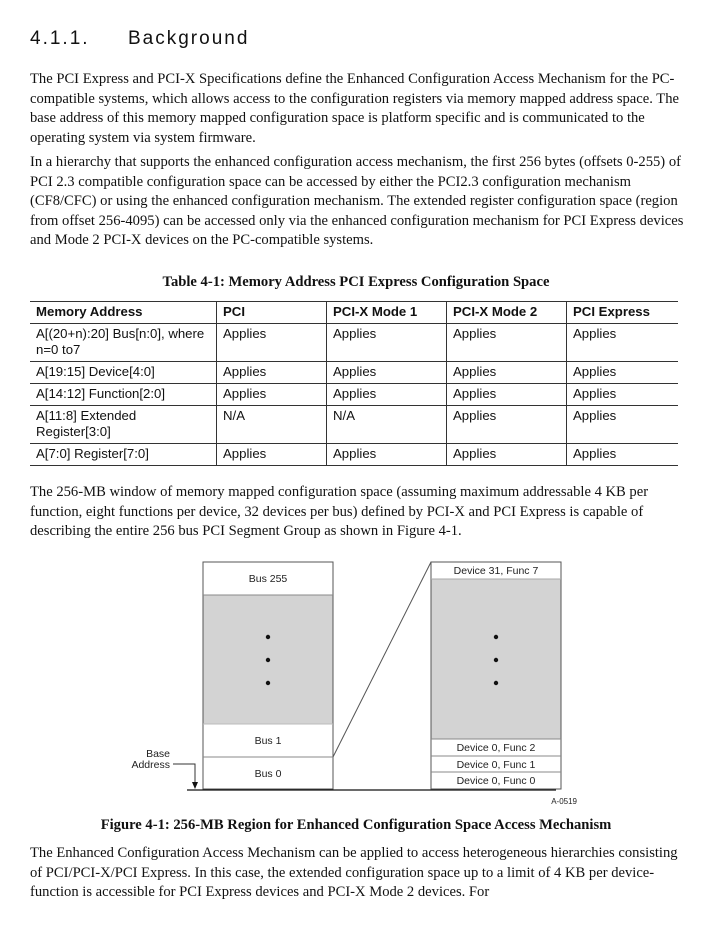 The width and height of the screenshot is (712, 928). Describe the element at coordinates (382, 659) in the screenshot. I see `zoom-line` at that location.